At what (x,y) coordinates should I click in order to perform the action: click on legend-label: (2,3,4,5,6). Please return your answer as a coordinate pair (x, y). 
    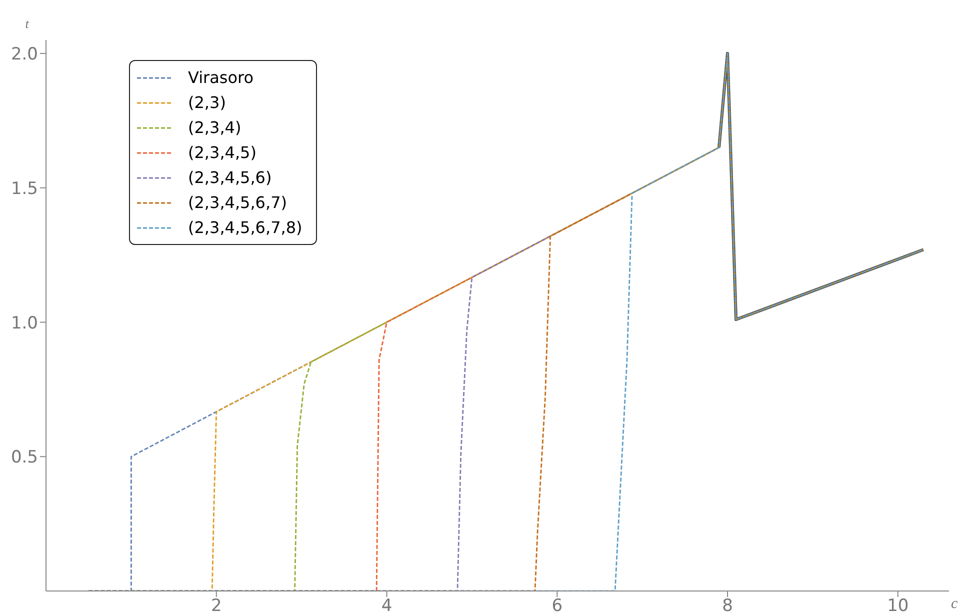
    Looking at the image, I should click on (230, 178).